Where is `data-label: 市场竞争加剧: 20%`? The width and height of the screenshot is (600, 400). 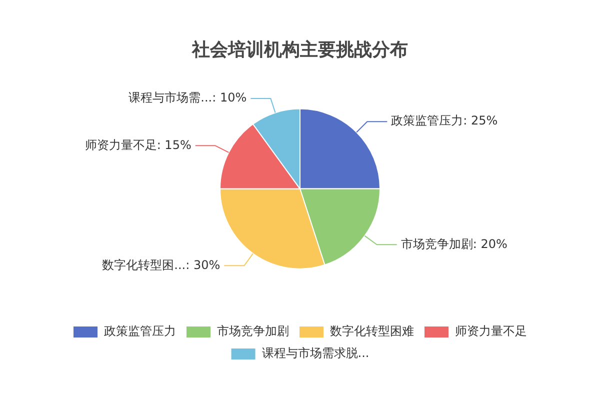
data-label: 市场竞争加剧: 20% is located at coordinates (454, 243).